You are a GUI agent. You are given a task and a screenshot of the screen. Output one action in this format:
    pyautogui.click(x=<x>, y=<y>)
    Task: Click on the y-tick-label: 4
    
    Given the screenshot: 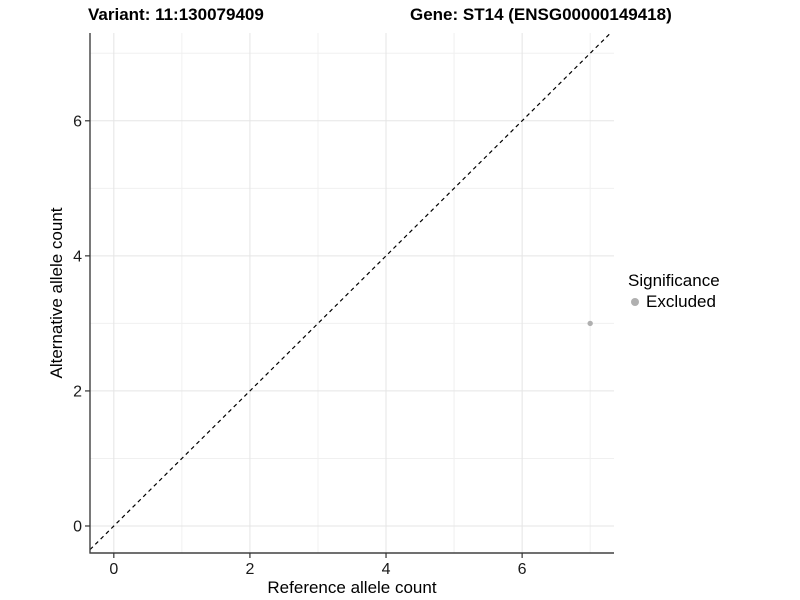 What is the action you would take?
    pyautogui.click(x=77, y=256)
    